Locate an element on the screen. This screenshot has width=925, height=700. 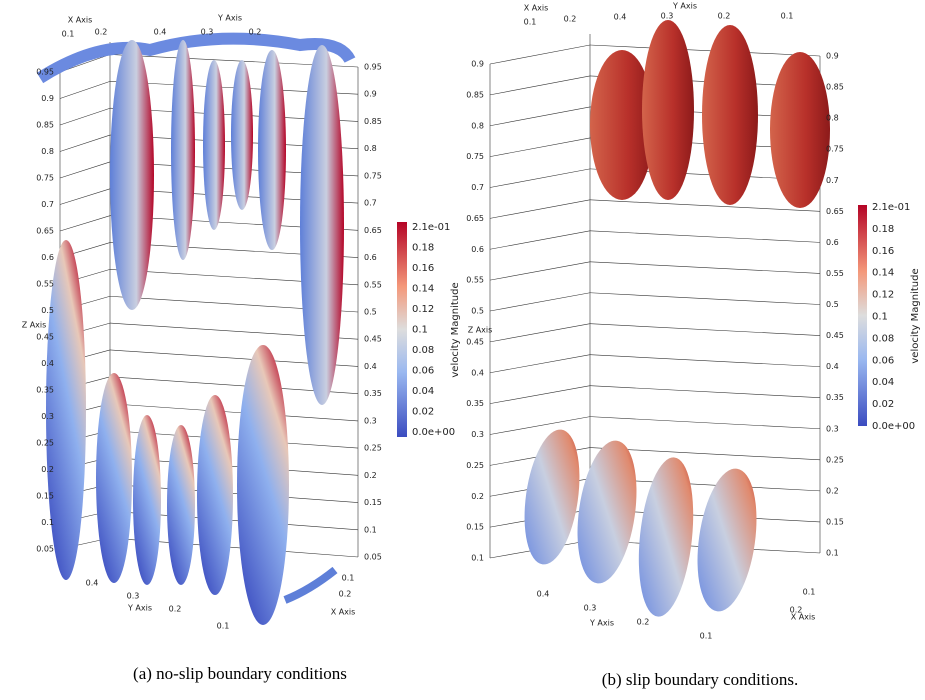
z-tick-label: 0.05 is located at coordinates (373, 557).